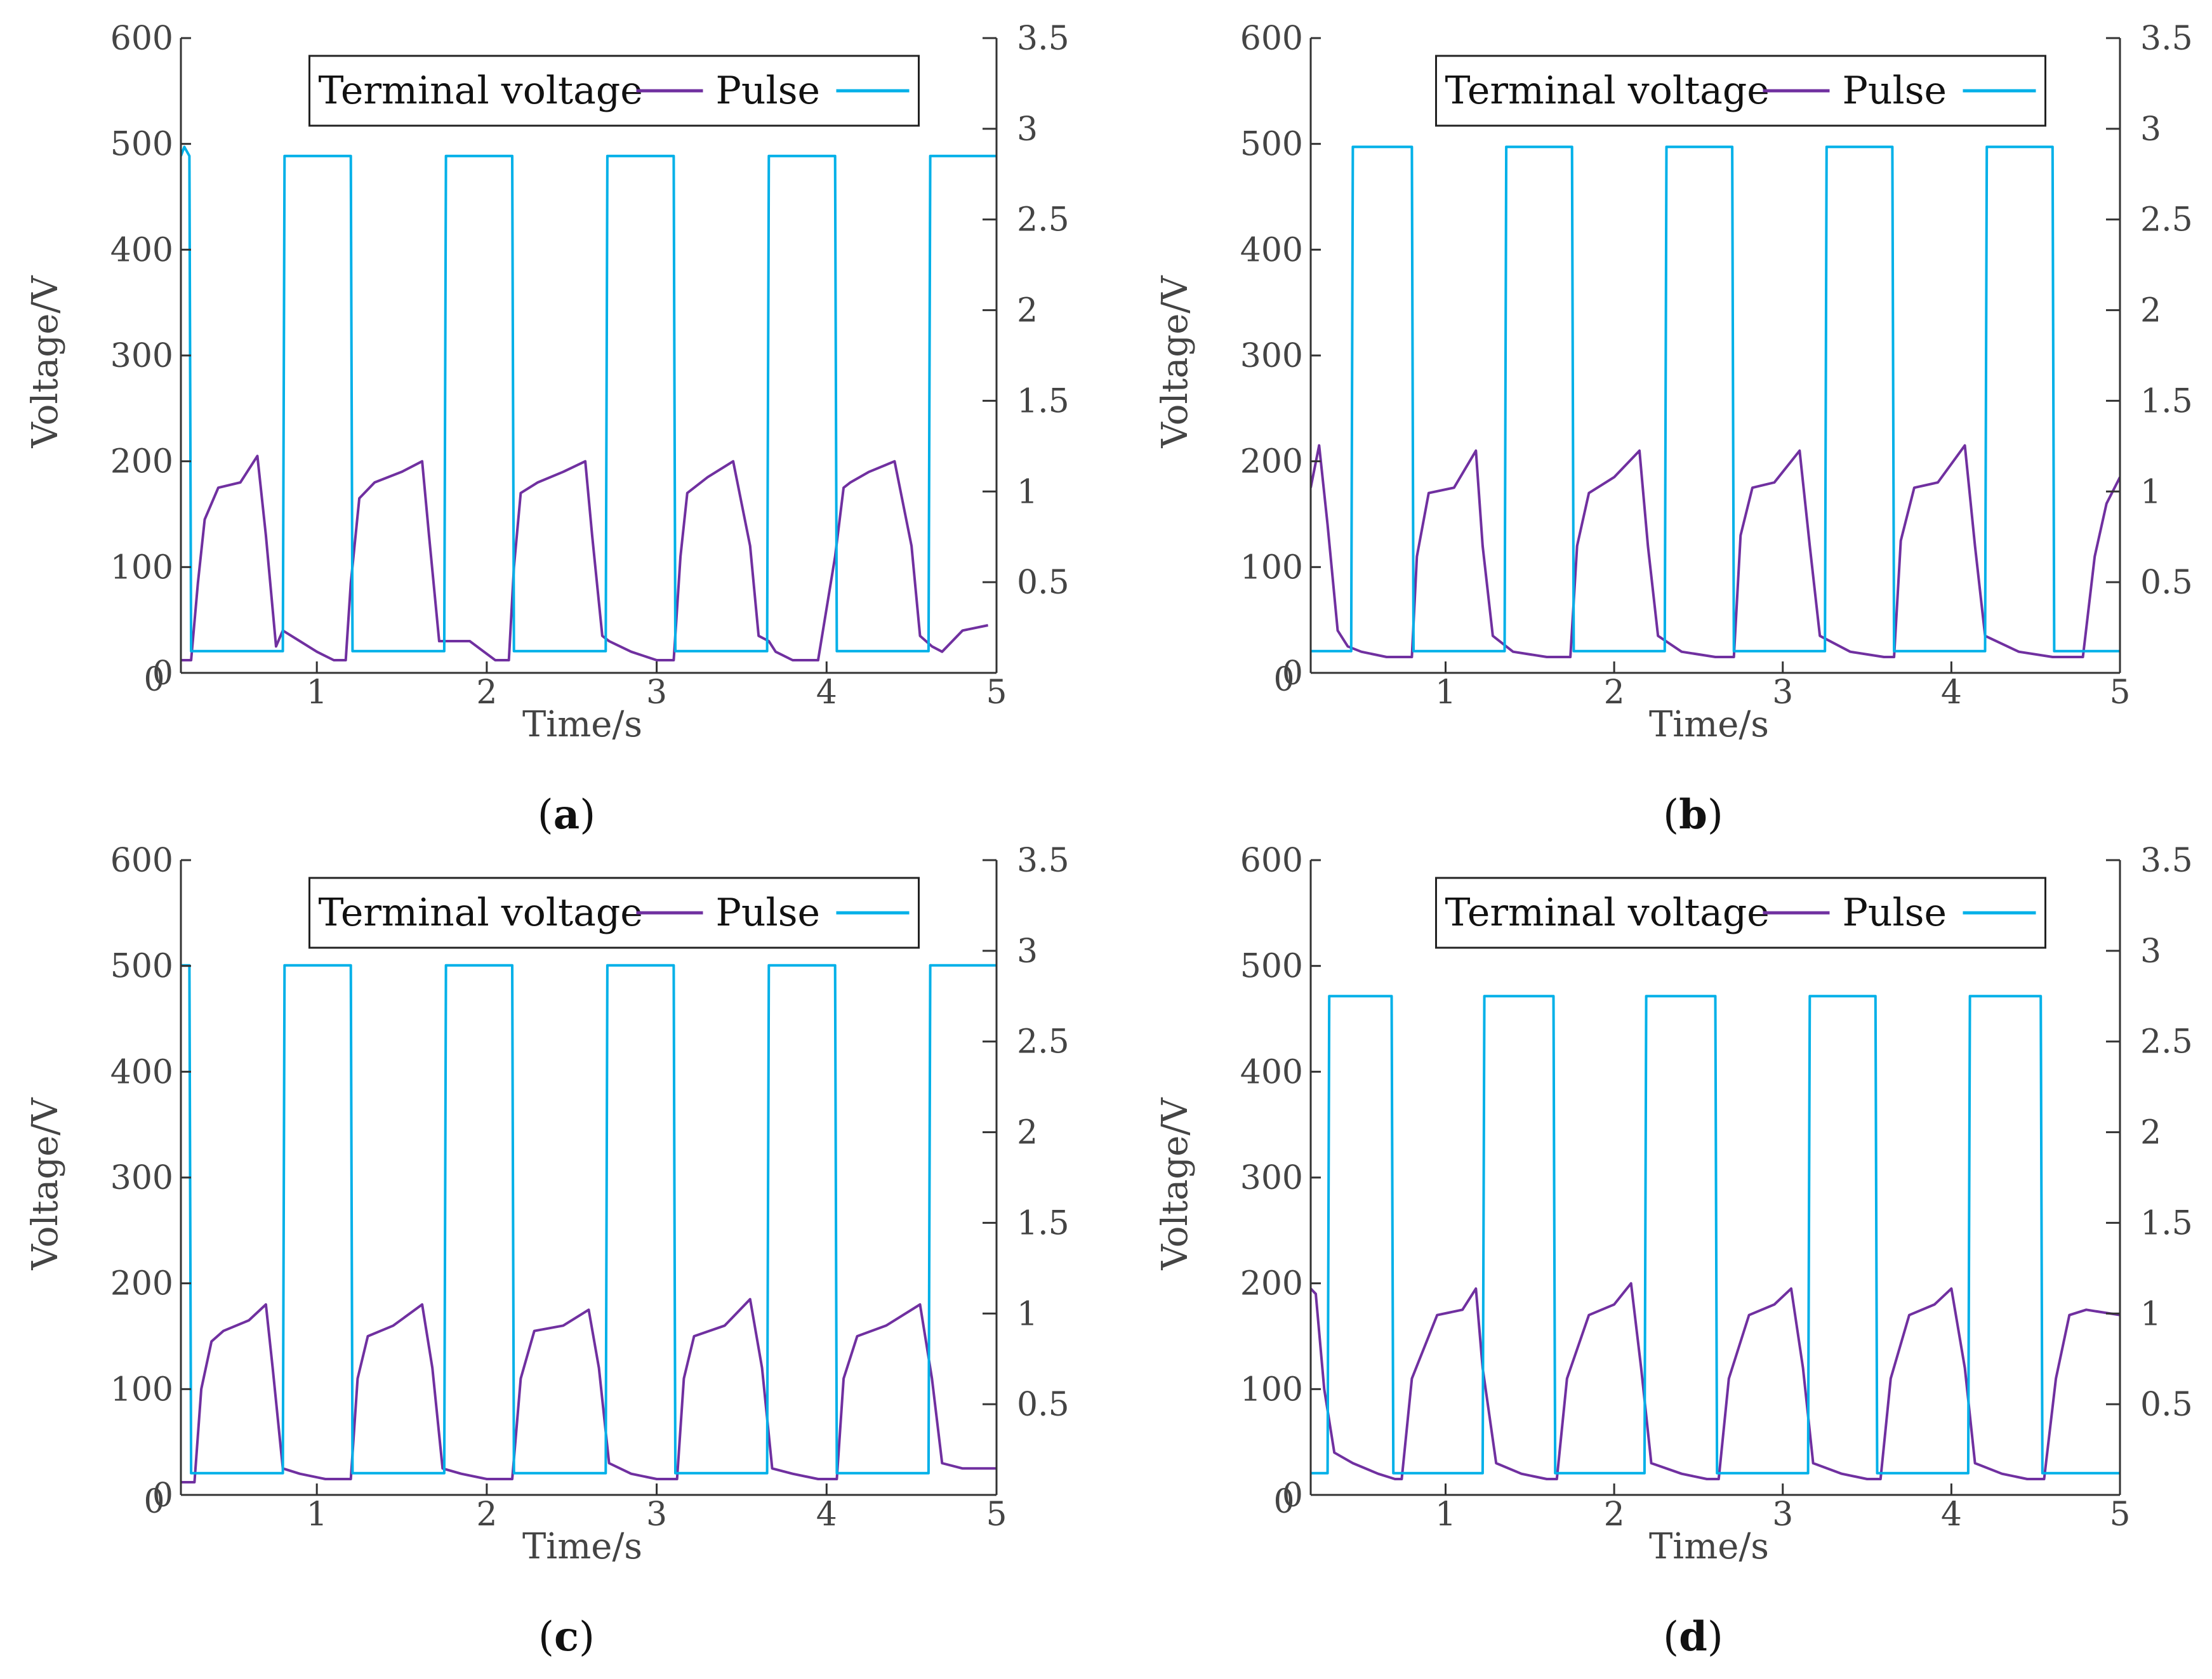 This screenshot has height=1679, width=2212. I want to click on panel-label: (d), so click(1693, 1637).